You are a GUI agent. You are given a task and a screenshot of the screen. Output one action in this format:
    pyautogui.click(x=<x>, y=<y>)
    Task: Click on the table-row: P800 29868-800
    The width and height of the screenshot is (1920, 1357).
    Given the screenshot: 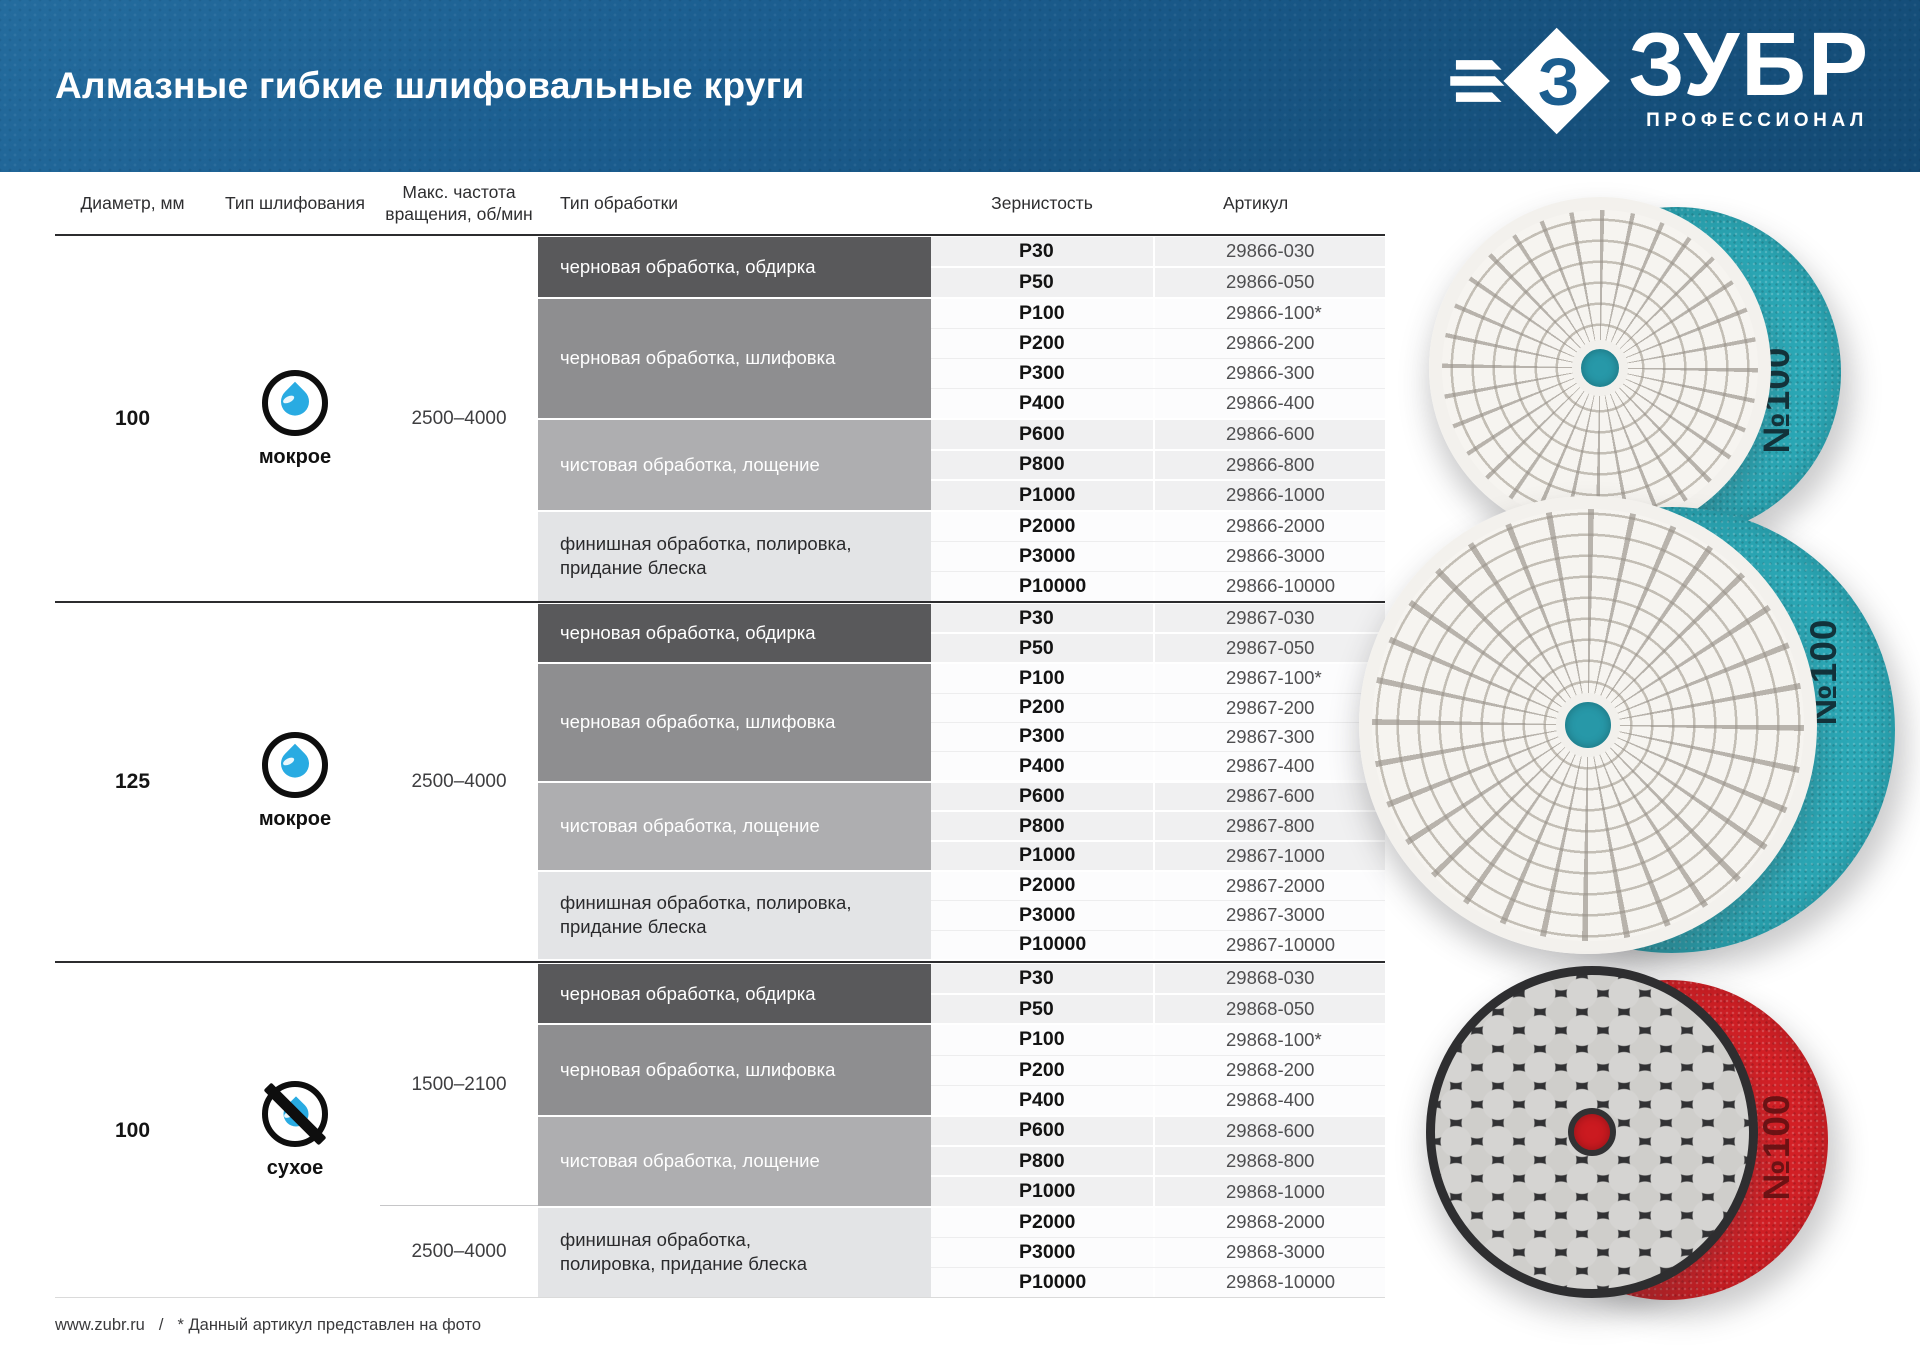 What is the action you would take?
    pyautogui.click(x=1158, y=1162)
    